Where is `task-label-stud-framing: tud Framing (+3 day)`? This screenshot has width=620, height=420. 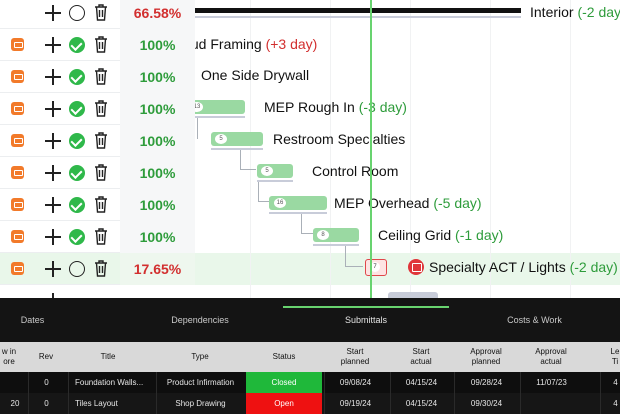 task-label-stud-framing: tud Framing (+3 day) is located at coordinates (256, 44).